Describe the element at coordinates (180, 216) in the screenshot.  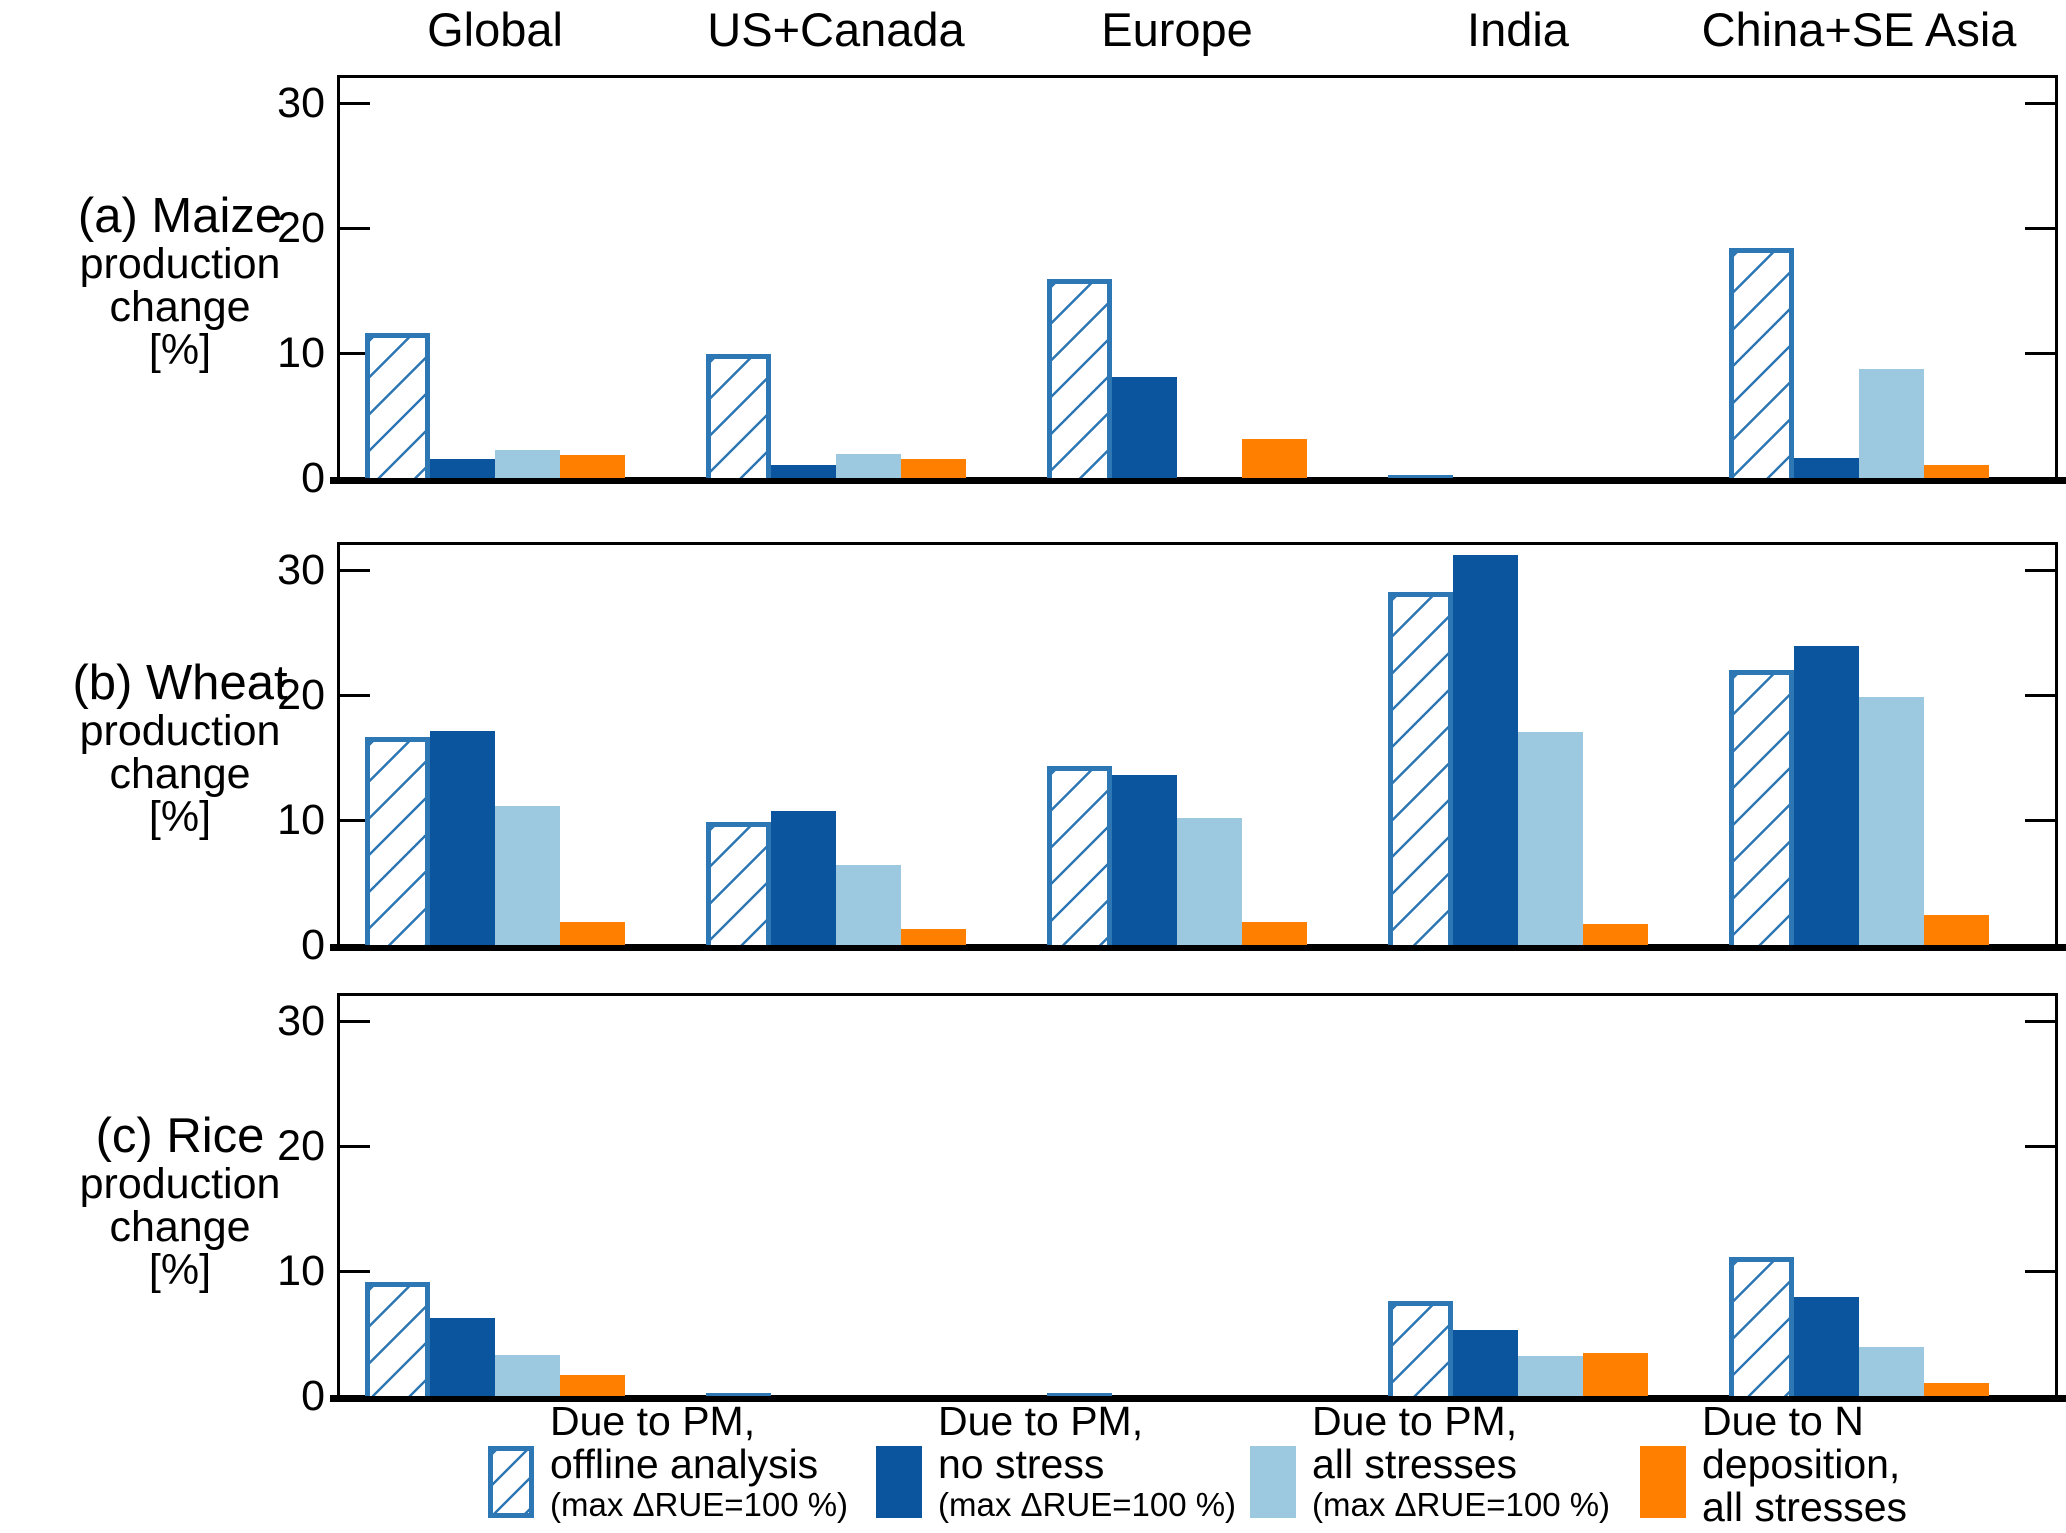
I see `panel-letter-label: (a) Maize` at that location.